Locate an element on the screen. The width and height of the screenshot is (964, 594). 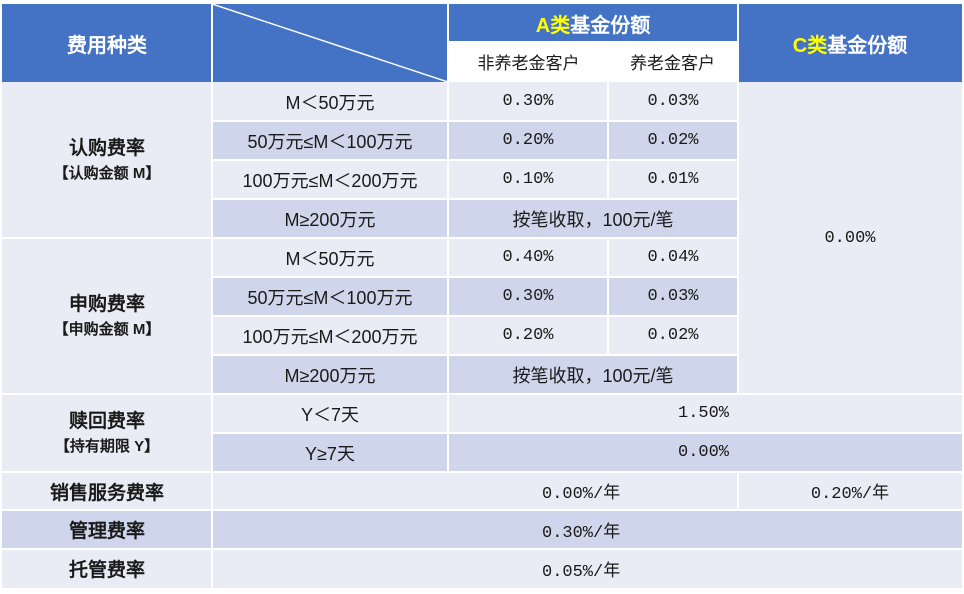
sub-non-pension-1: 0.30% is located at coordinates (528, 101).